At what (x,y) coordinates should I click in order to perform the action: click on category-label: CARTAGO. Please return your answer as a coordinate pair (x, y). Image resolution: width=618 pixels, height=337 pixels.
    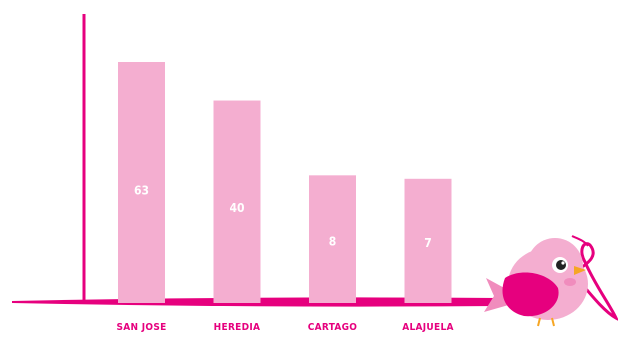
    Looking at the image, I should click on (333, 327).